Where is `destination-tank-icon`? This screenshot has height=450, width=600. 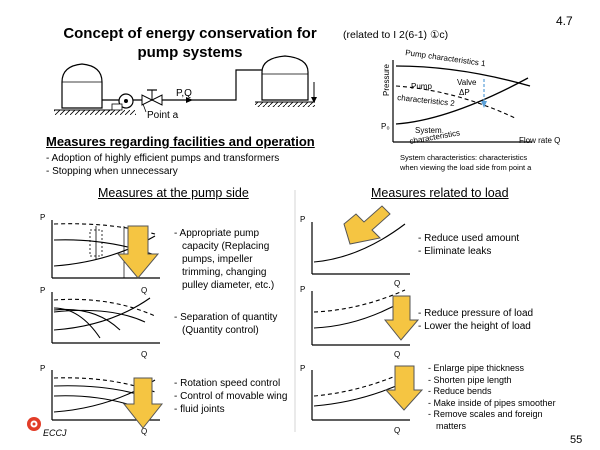
destination-tank-icon is located at coordinates (286, 81).